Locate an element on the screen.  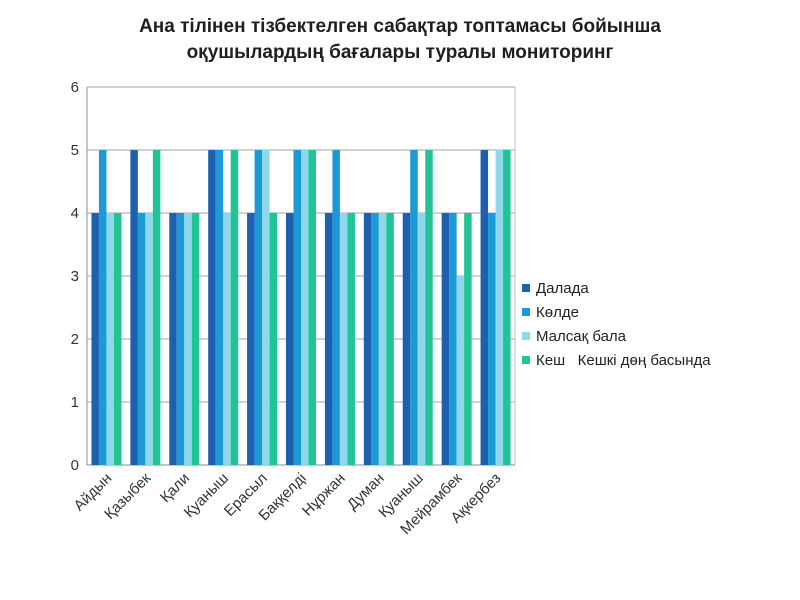
x-category-label: Нұржан is located at coordinates (324, 495).